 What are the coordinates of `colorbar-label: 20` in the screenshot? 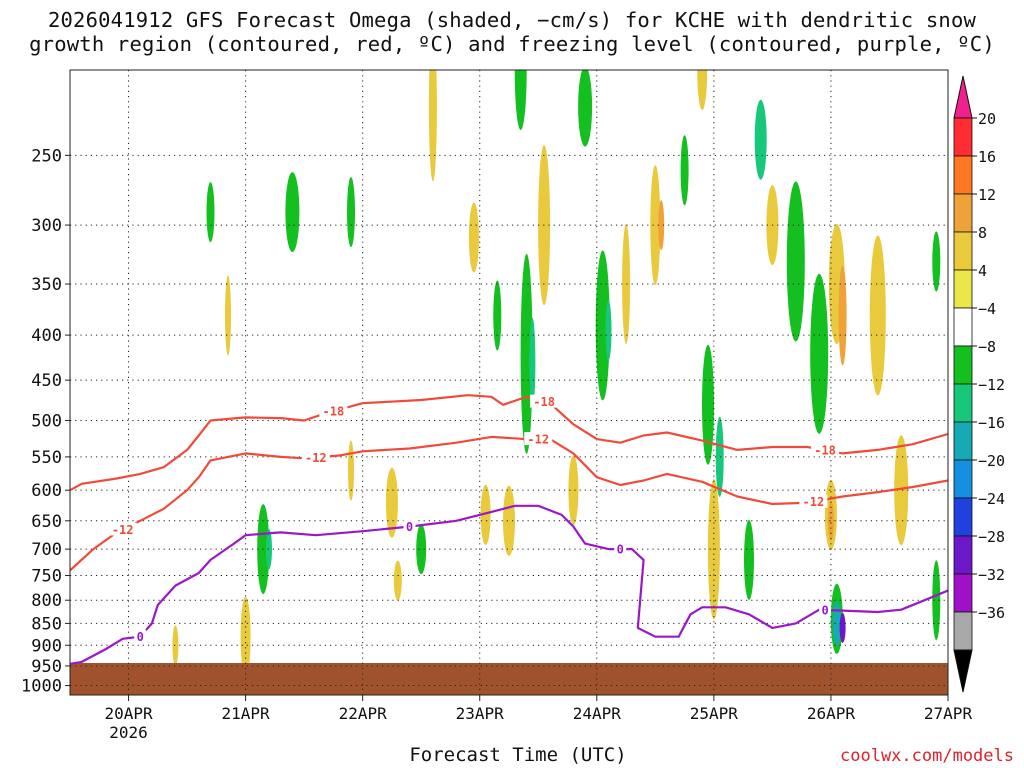 It's located at (987, 119).